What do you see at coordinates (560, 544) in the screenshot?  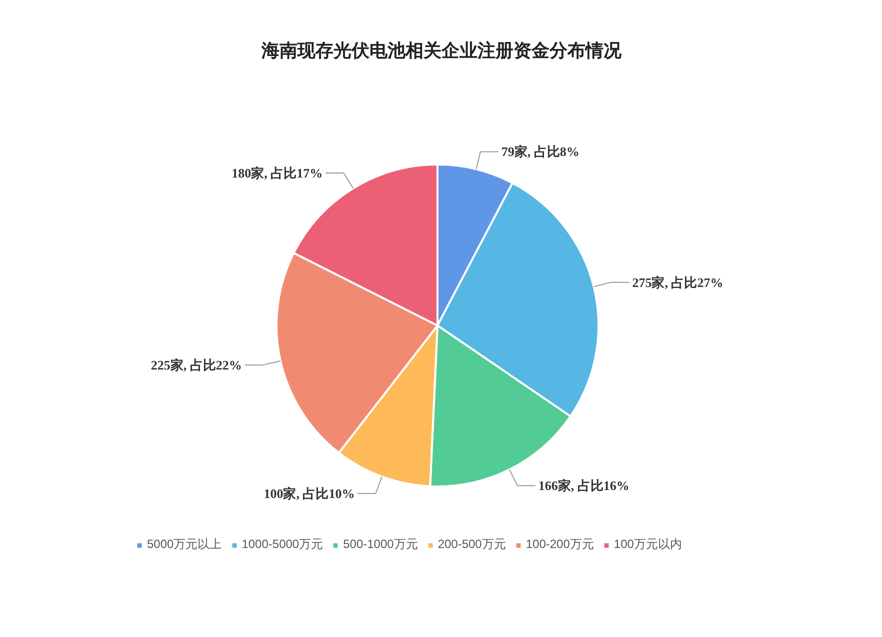 I see `legend-label: 100-200万元` at bounding box center [560, 544].